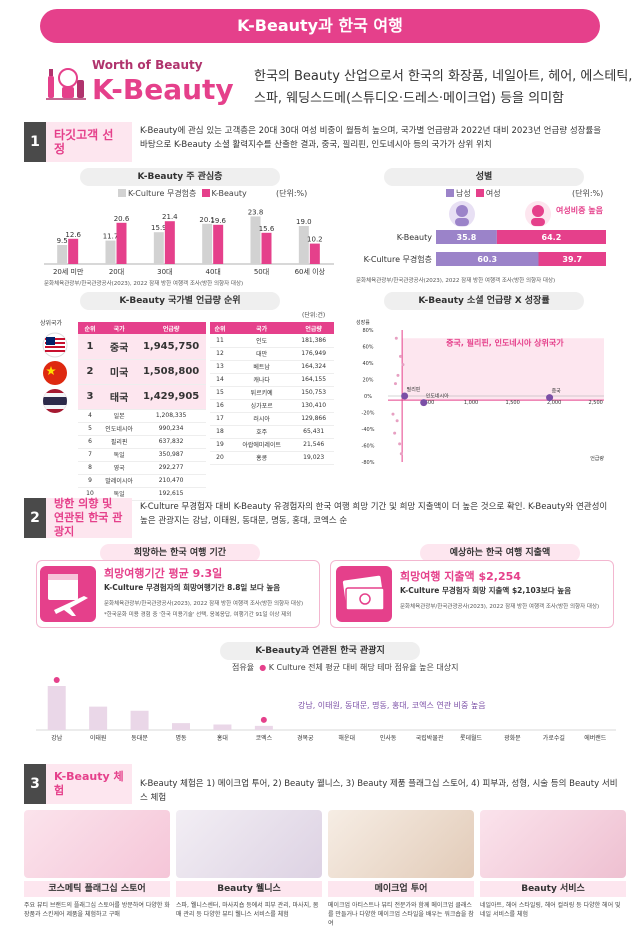 This screenshot has height=950, width=640. I want to click on rank-cell: 3, so click(90, 397).